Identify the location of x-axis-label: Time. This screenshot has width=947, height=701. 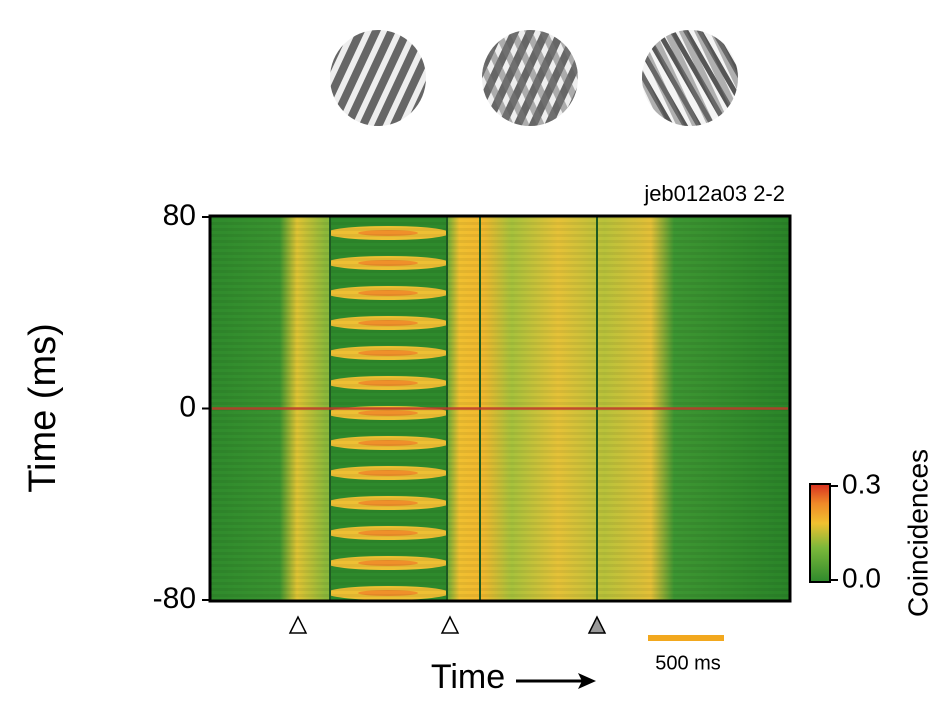
(468, 677).